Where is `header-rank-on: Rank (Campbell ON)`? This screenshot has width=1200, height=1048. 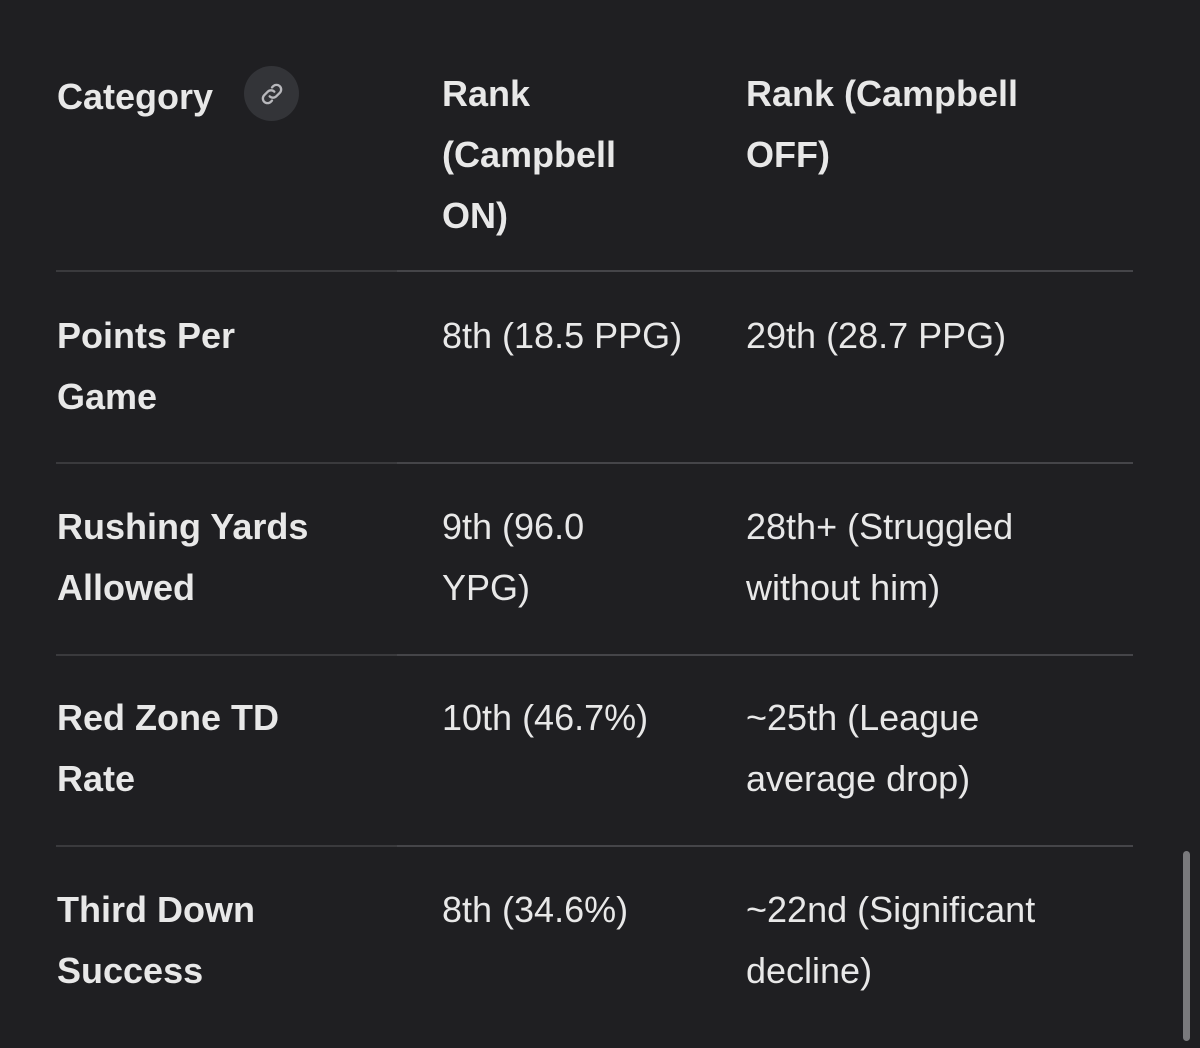 header-rank-on: Rank (Campbell ON) is located at coordinates (529, 154).